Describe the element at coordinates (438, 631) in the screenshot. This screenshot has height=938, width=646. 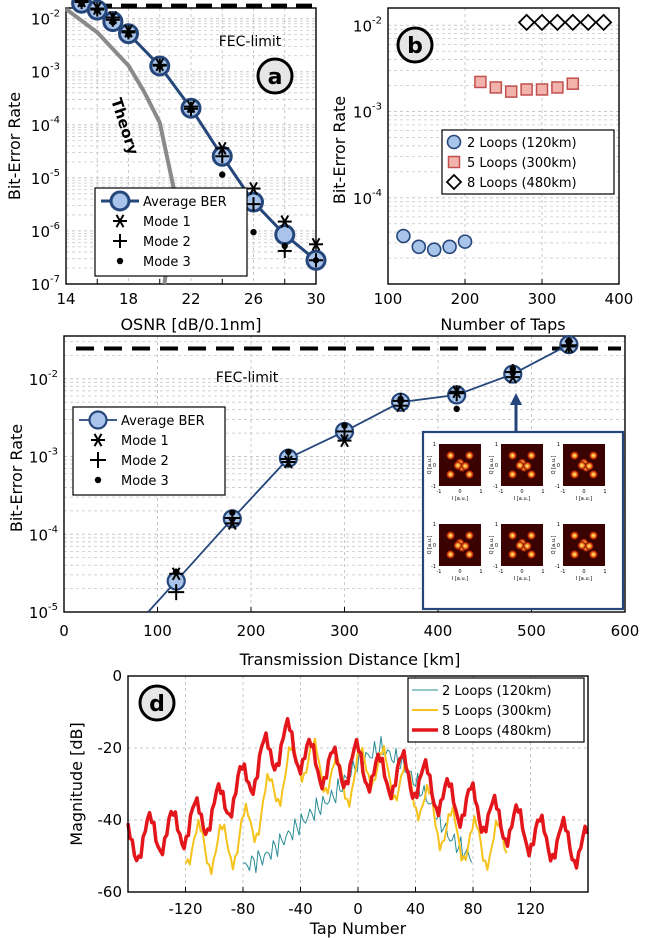
I see `c-x-tick-label: 400` at that location.